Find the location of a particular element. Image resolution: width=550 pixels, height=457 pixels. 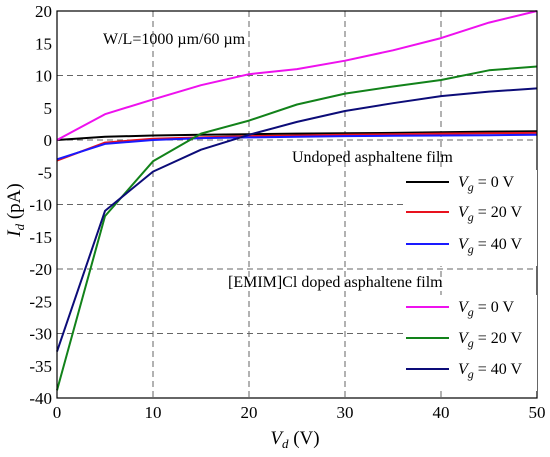

y-tick-label: -40 is located at coordinates (40, 398).